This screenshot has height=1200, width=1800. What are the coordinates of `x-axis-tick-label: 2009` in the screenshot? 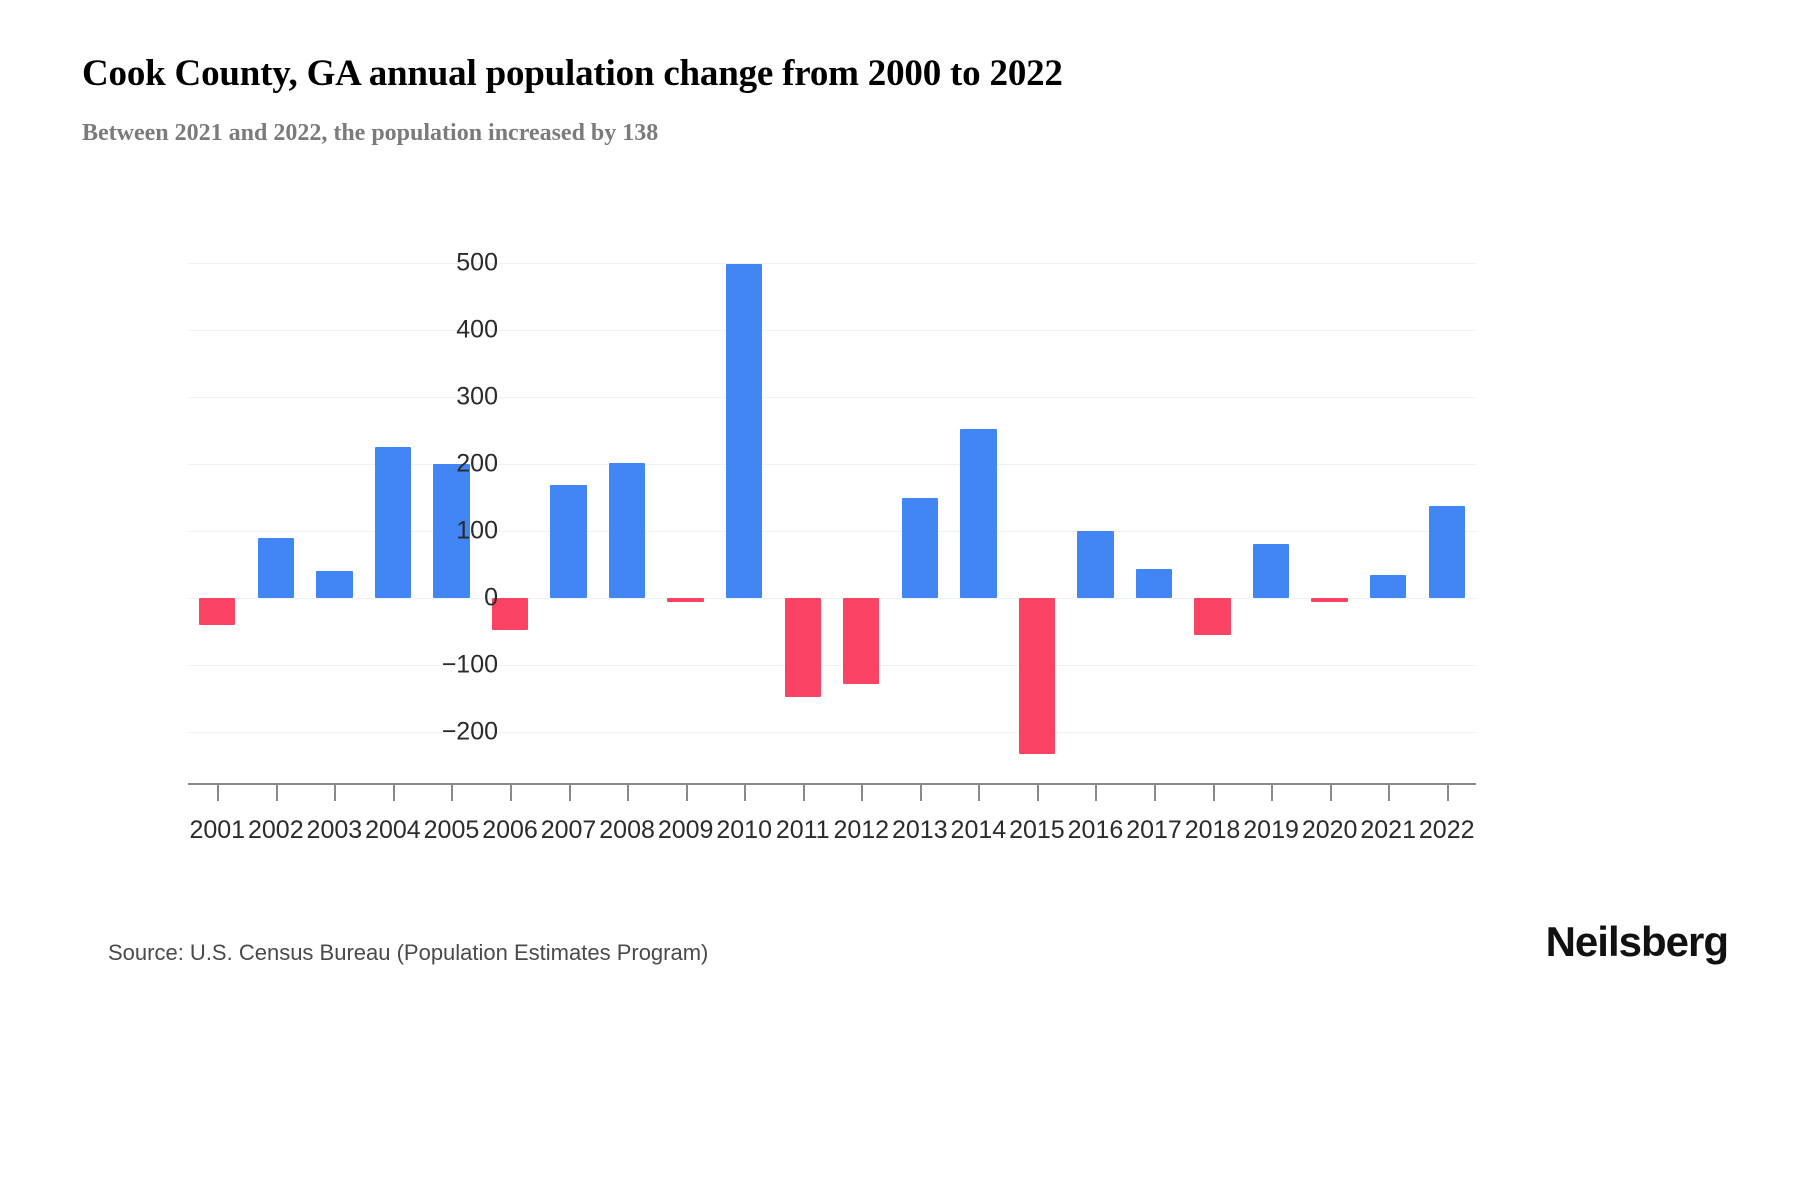 It's located at (685, 830).